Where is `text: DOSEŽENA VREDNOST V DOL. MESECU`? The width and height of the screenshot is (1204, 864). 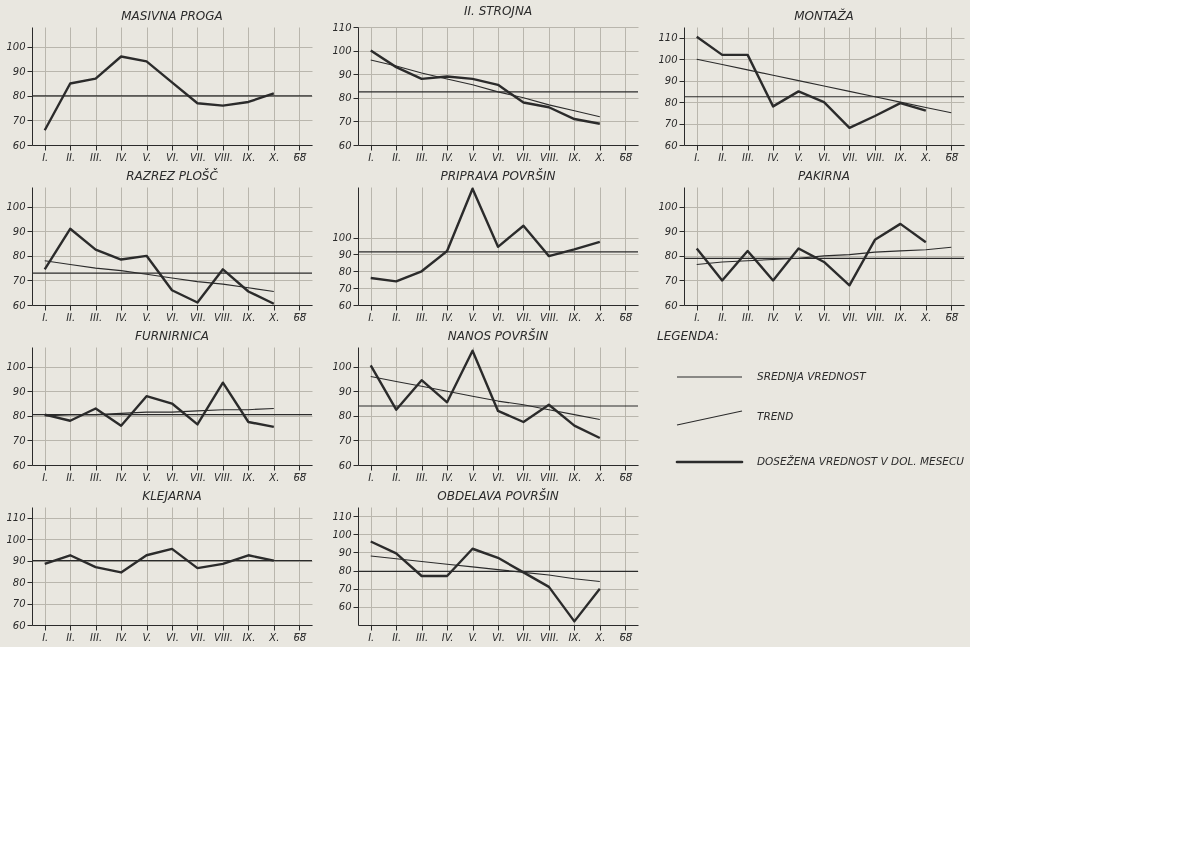 text: DOSEŽENA VREDNOST V DOL. MESECU is located at coordinates (861, 461).